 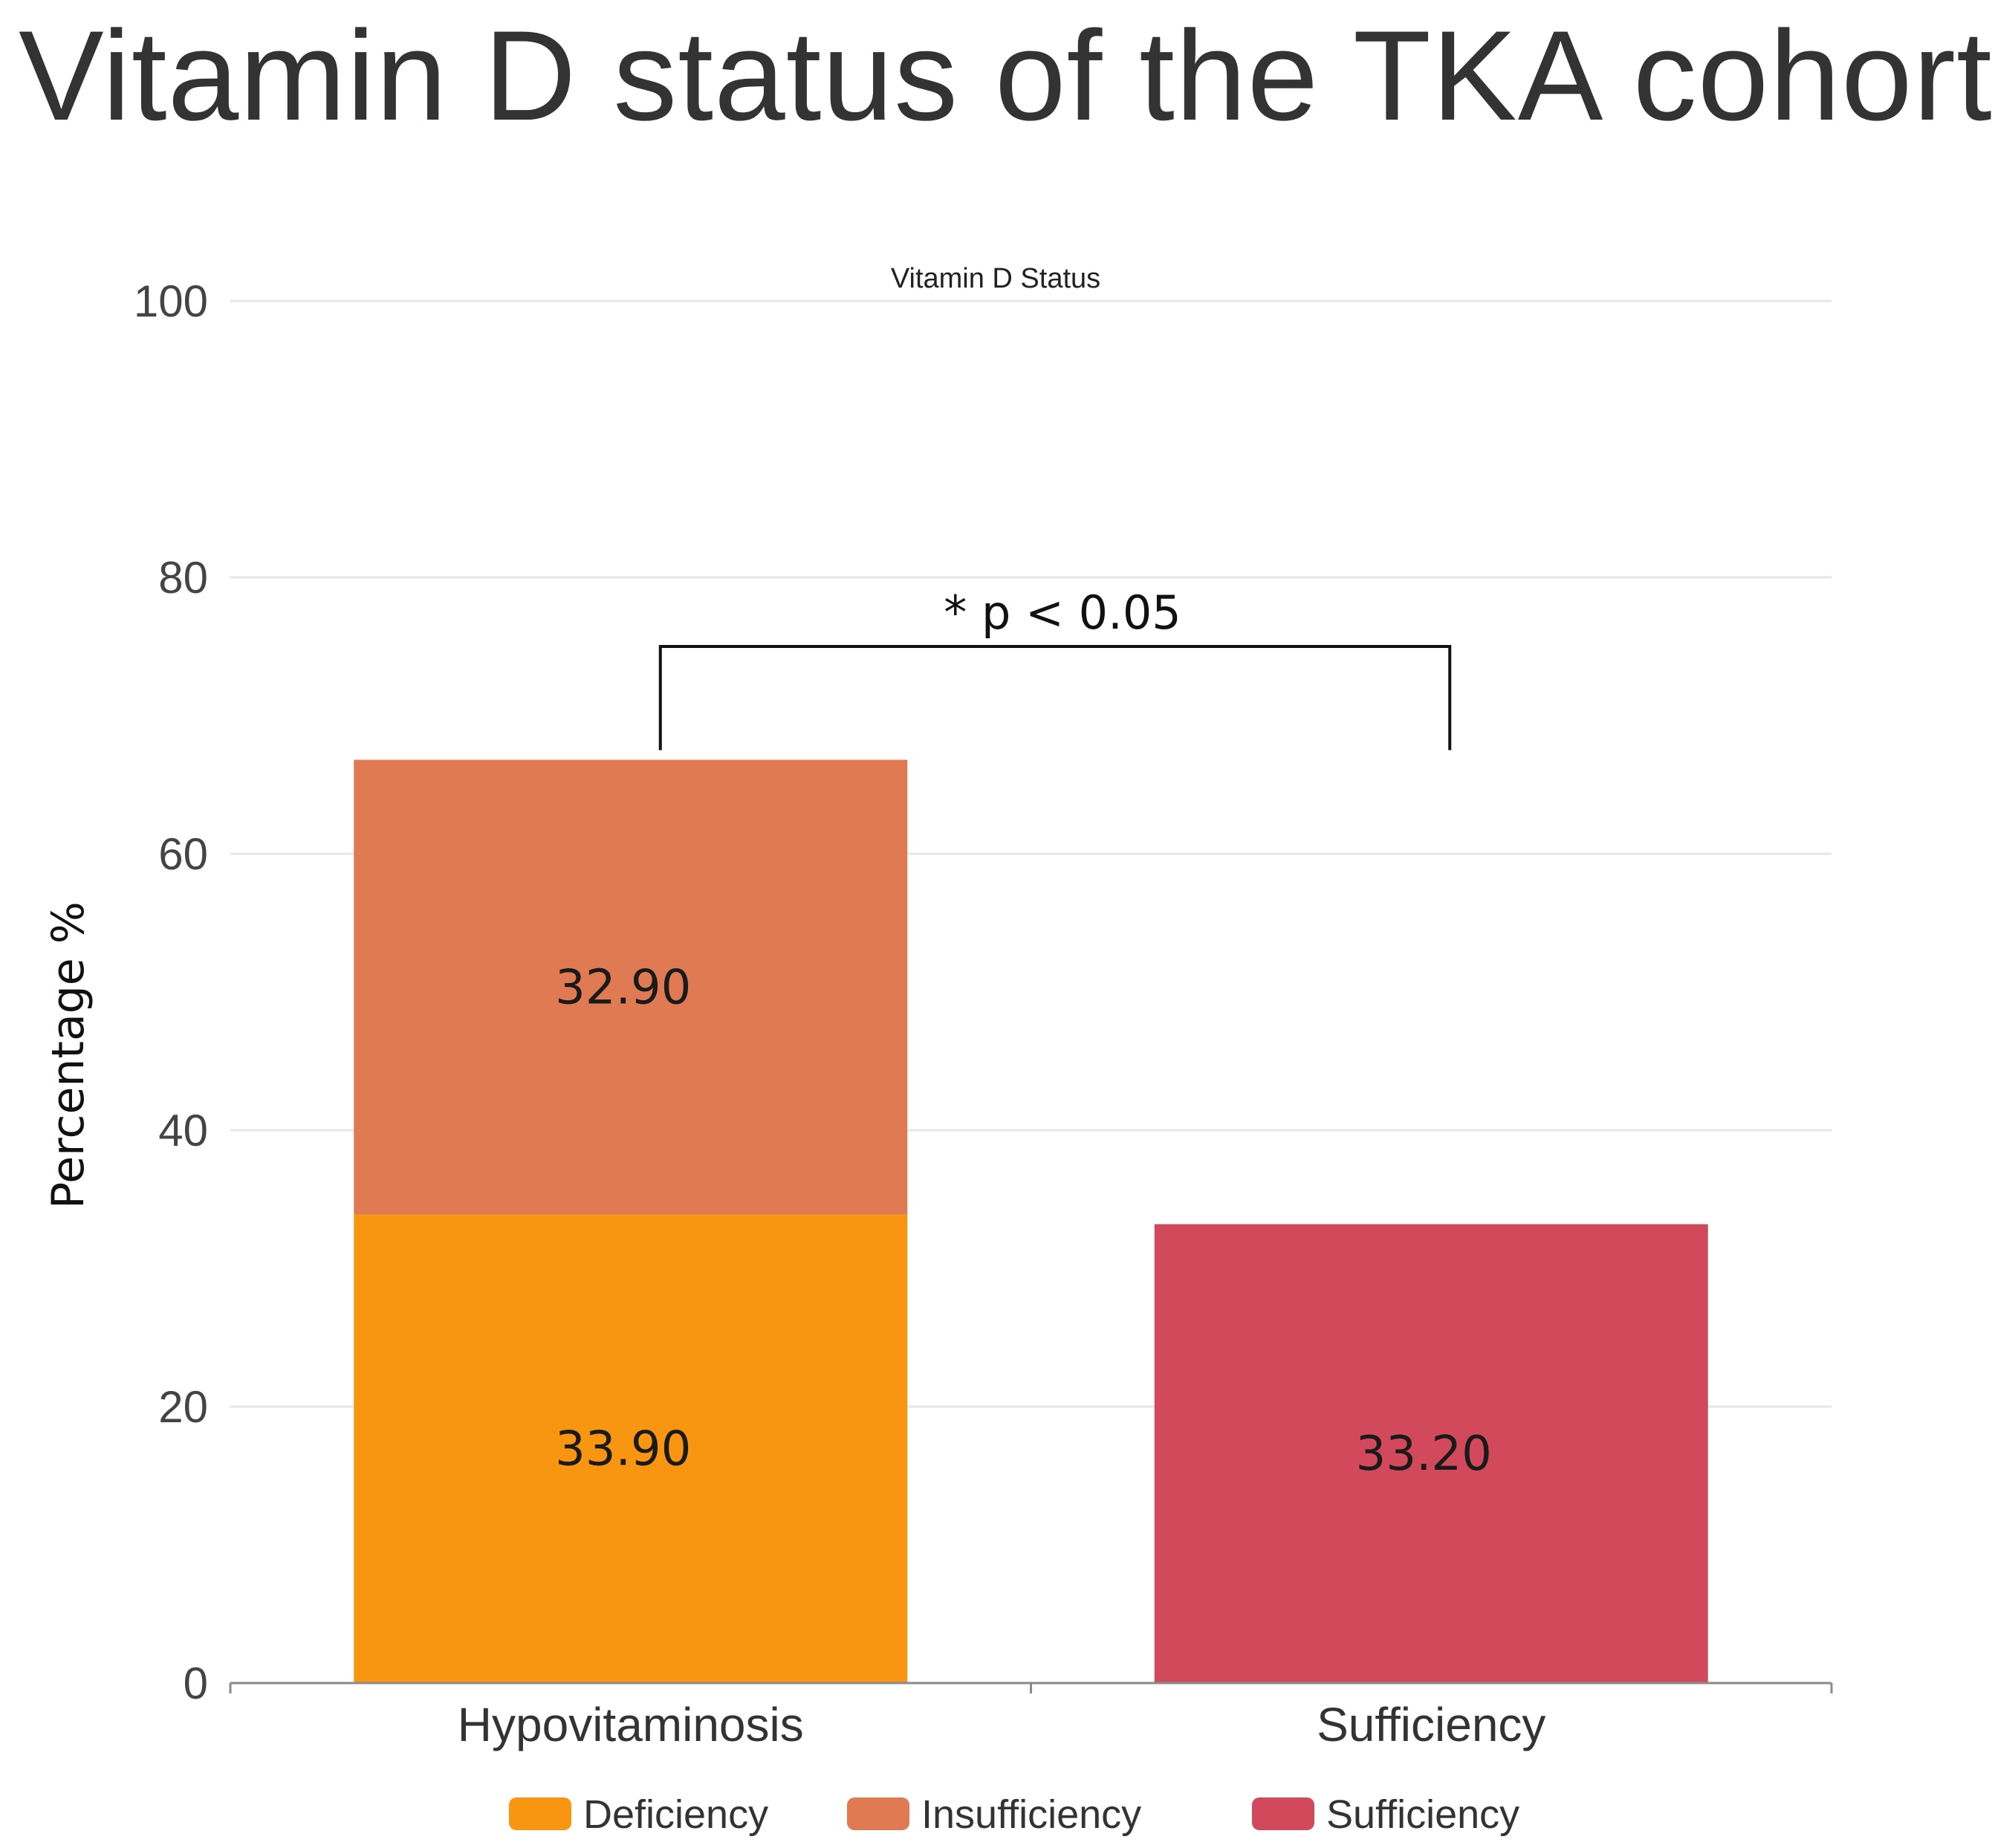 What do you see at coordinates (1031, 1814) in the screenshot?
I see `legend-label-insufficiency: Insufficiency` at bounding box center [1031, 1814].